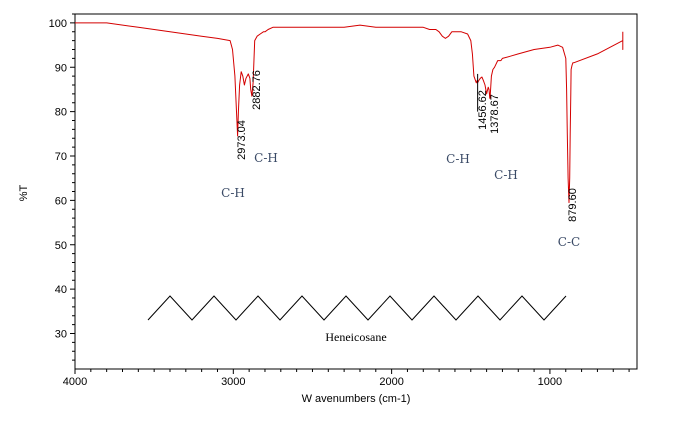 The height and width of the screenshot is (435, 673). I want to click on y-tick-label: 60, so click(61, 201).